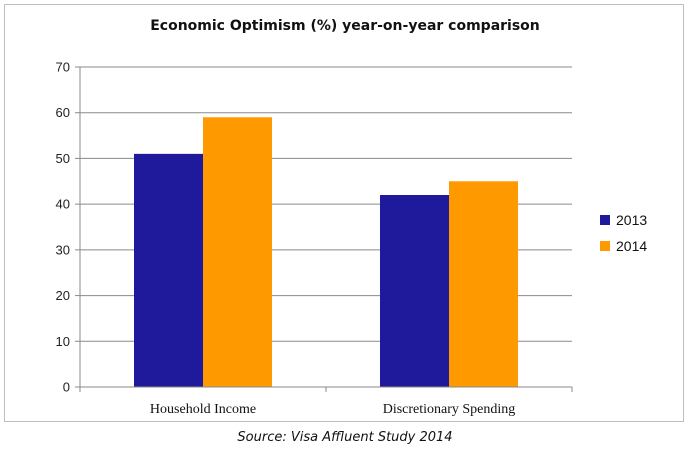 The height and width of the screenshot is (462, 690). I want to click on y-tick-label: 0, so click(66, 387).